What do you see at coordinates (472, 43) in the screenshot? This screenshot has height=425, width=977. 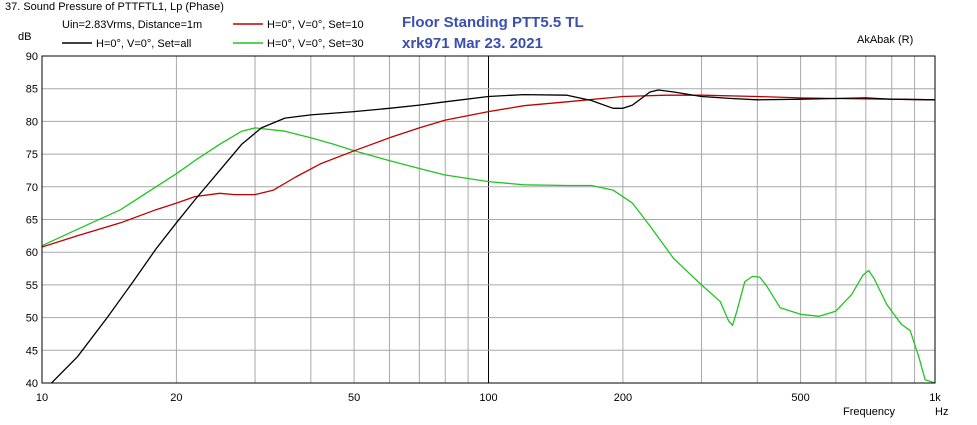 I see `chart-subtitle: xrk971 Mar 23. 2021` at bounding box center [472, 43].